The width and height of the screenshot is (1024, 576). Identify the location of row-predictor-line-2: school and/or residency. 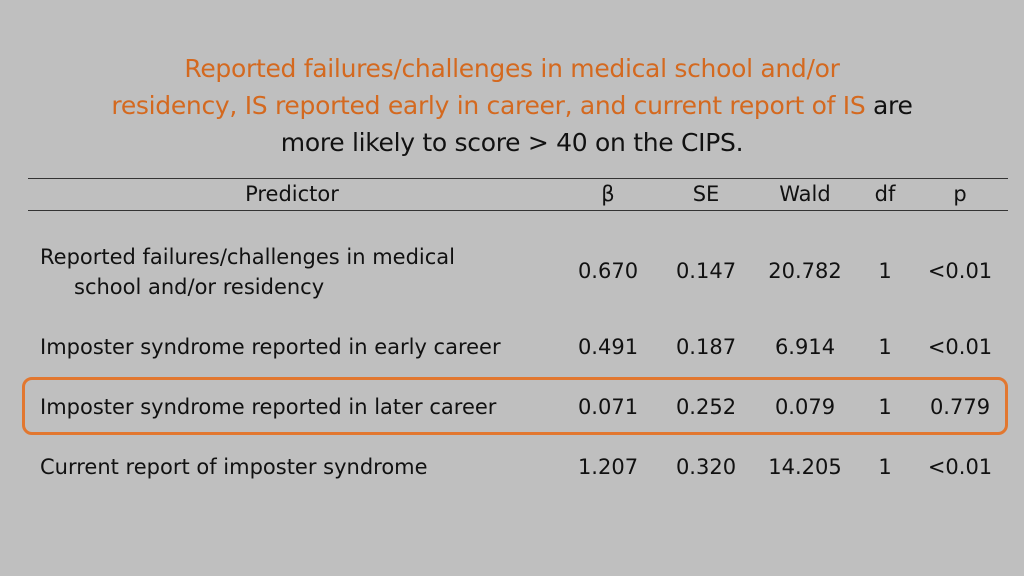
(199, 287).